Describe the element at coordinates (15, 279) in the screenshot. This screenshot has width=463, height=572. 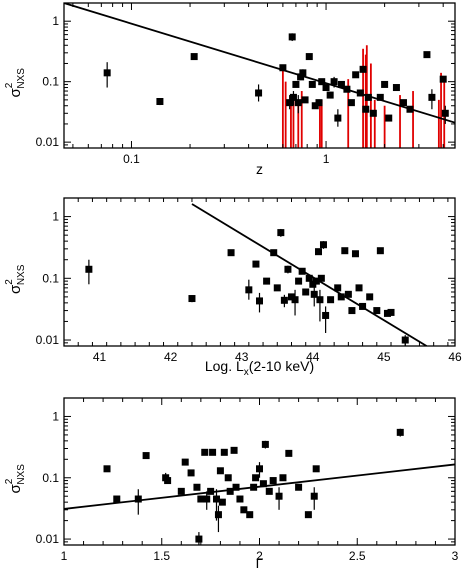
I see `y-axis-label: σ2NXS` at that location.